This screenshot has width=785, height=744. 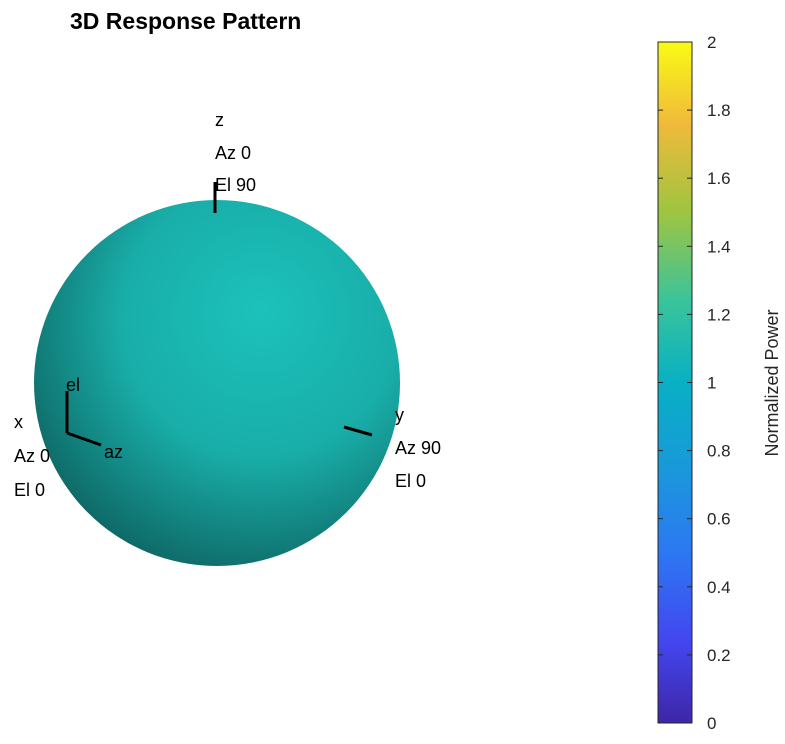 What do you see at coordinates (719, 587) in the screenshot?
I see `colorbar-tick-label: 0.4` at bounding box center [719, 587].